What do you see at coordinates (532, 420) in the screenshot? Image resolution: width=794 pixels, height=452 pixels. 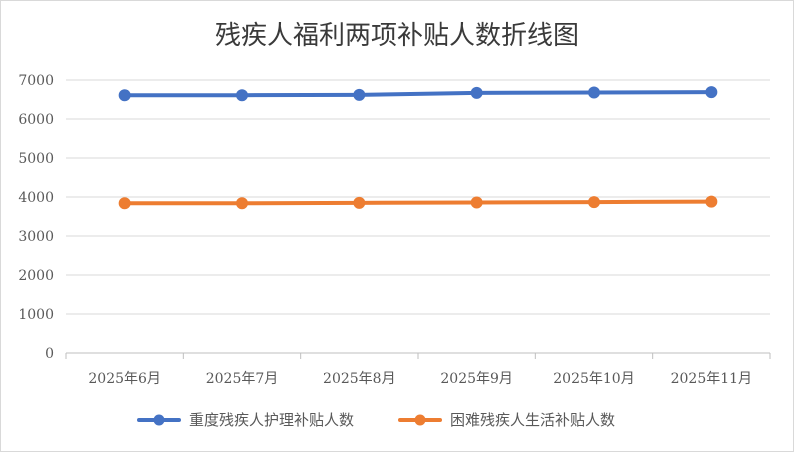 I see `legend-label: 困难残疾人生活补贴人数` at bounding box center [532, 420].